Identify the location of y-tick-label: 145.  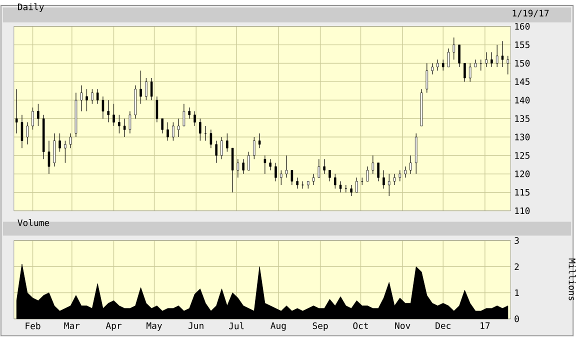
(522, 82).